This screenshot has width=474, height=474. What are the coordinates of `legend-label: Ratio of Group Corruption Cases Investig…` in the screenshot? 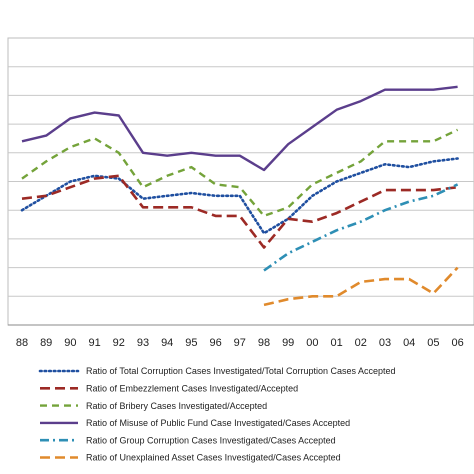 It's located at (211, 440).